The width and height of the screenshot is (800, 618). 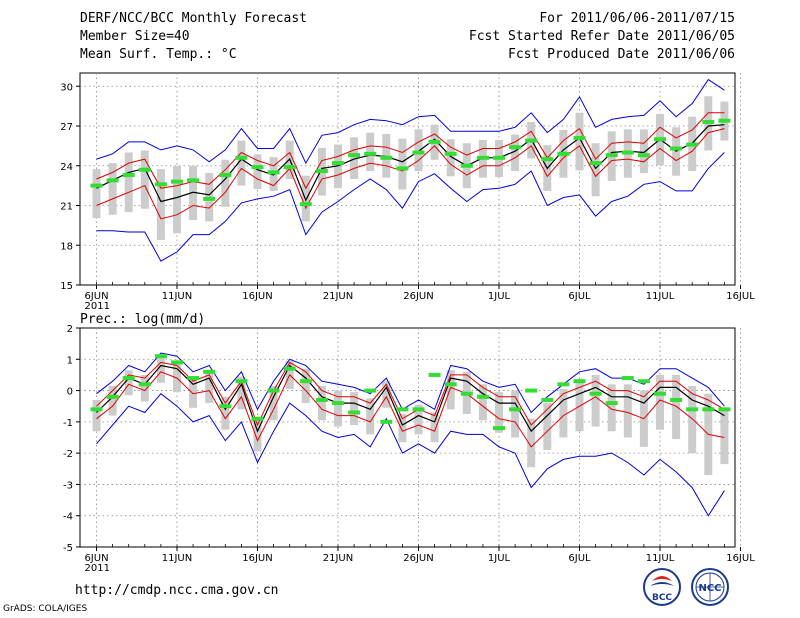 I want to click on start-date: Fcst Started Refer Date 2011/06/05, so click(x=601, y=36).